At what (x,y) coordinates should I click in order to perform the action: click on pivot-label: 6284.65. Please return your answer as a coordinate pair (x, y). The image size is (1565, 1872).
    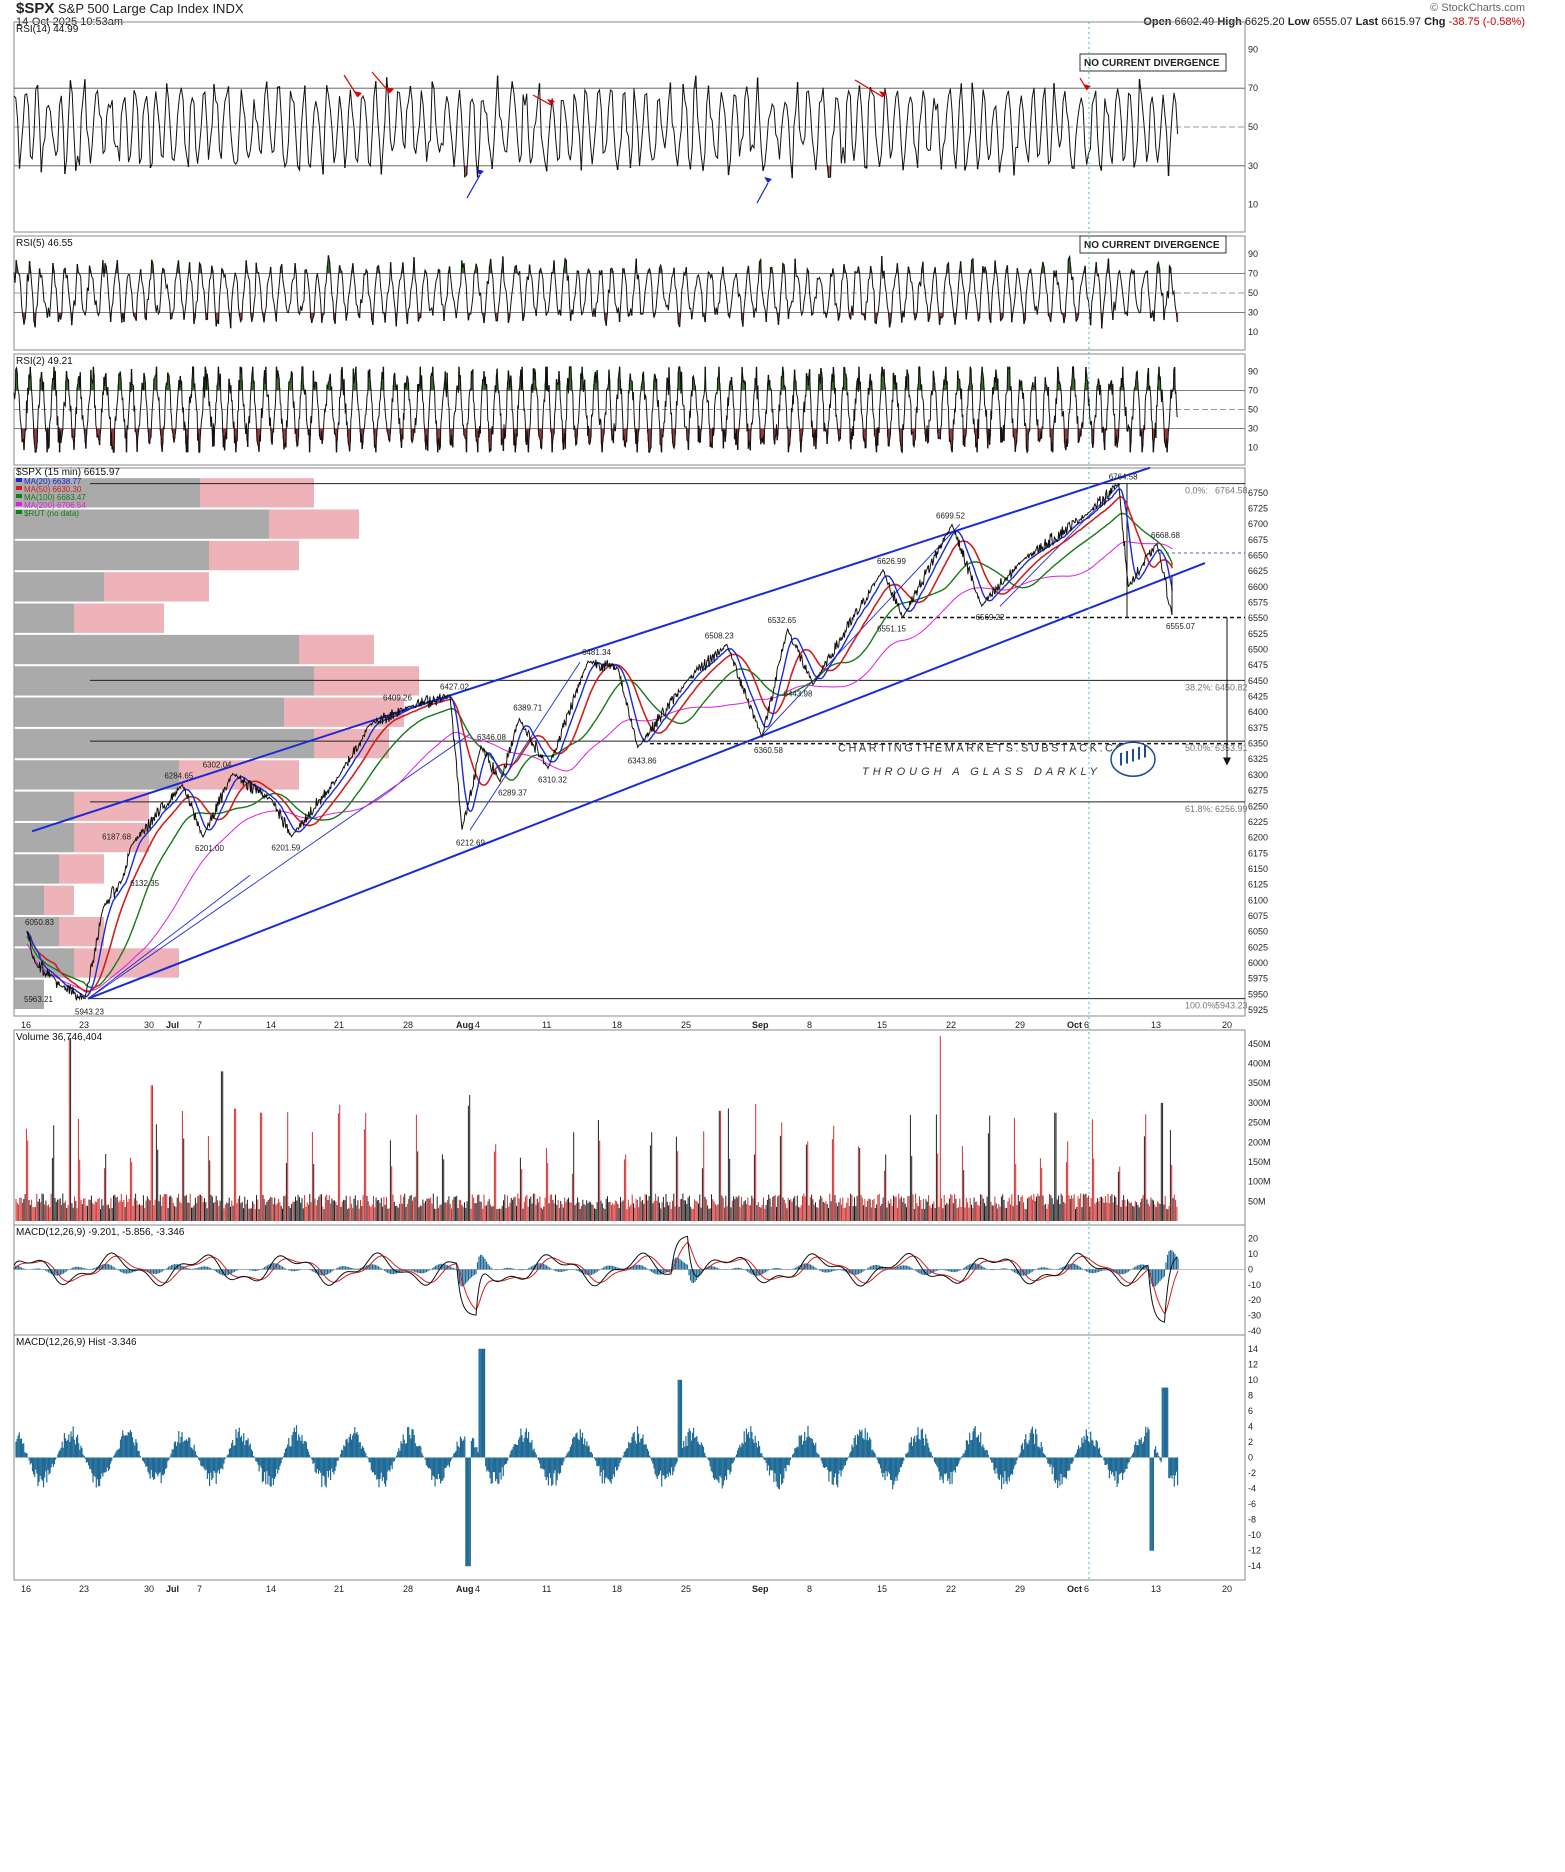
    Looking at the image, I should click on (178, 776).